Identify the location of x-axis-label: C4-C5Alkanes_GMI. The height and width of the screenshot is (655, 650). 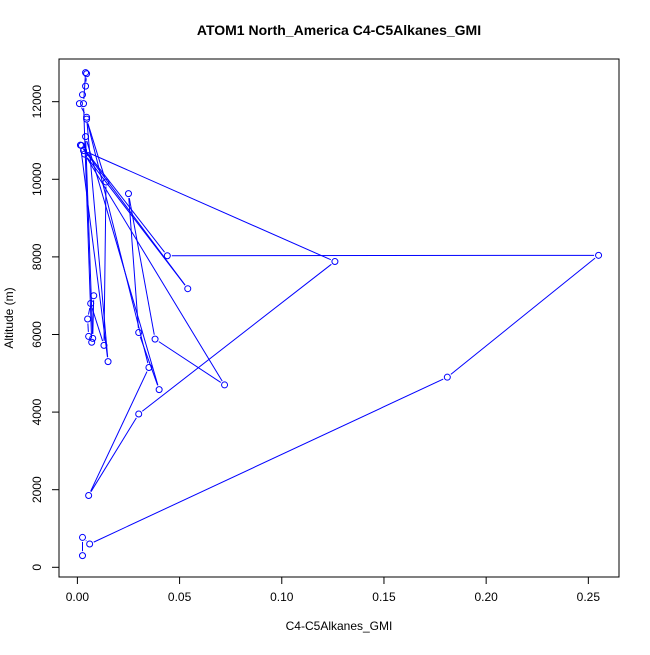
(339, 626).